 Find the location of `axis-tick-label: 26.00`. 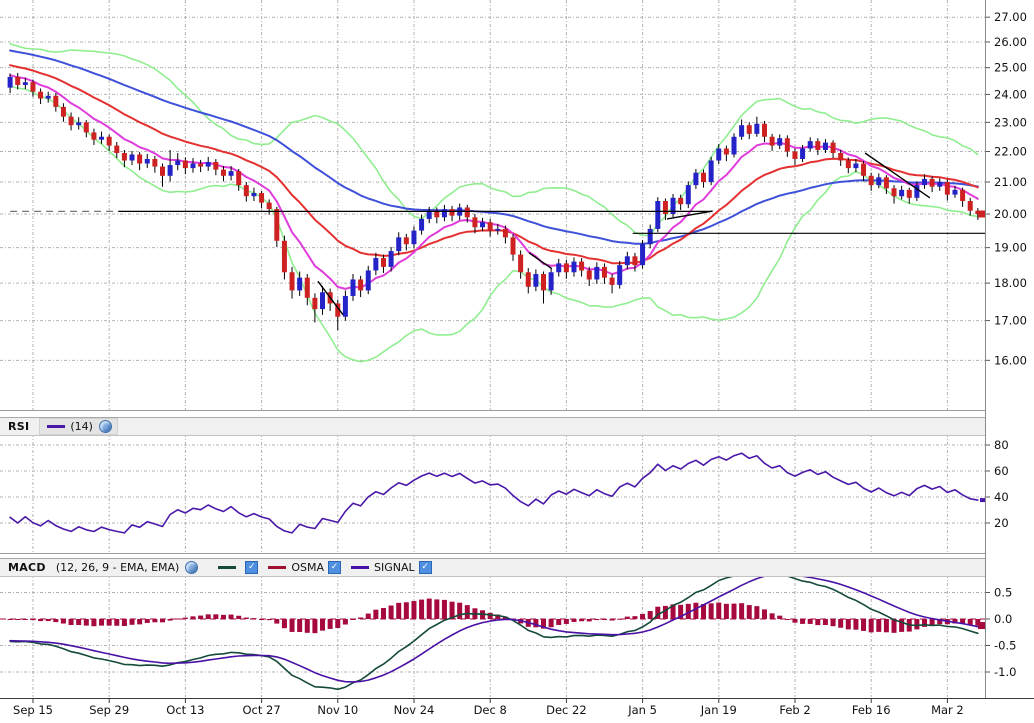

axis-tick-label: 26.00 is located at coordinates (1010, 42).